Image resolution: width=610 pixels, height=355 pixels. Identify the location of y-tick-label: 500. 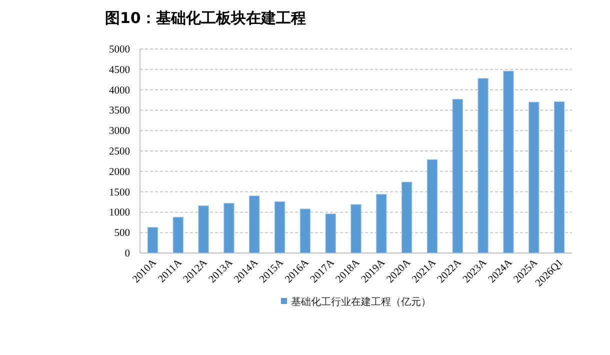
(122, 234).